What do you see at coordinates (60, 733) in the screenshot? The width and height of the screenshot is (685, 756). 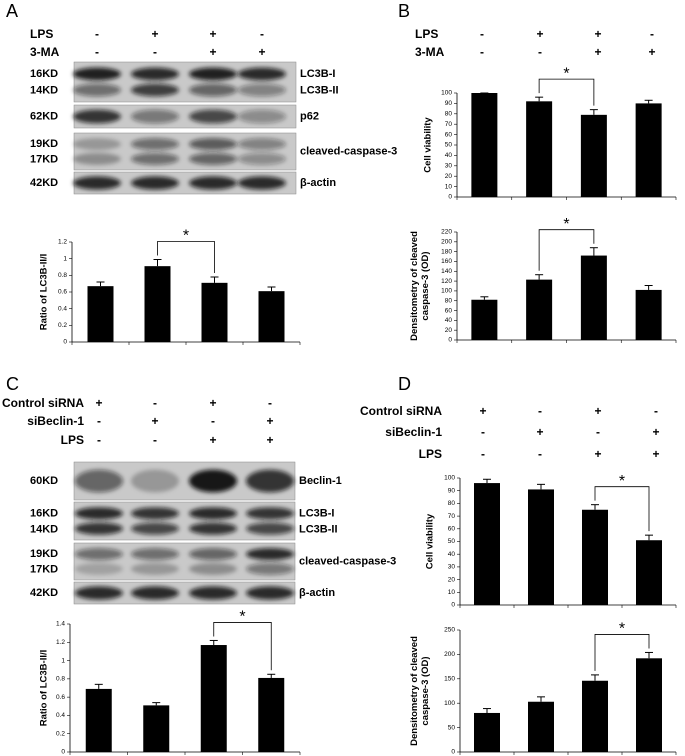 I see `y-tick-label: 0.2` at bounding box center [60, 733].